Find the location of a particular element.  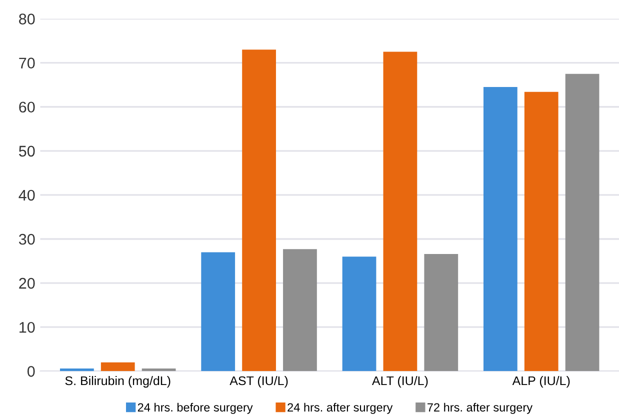

y-tick-label: 20 is located at coordinates (27, 283).